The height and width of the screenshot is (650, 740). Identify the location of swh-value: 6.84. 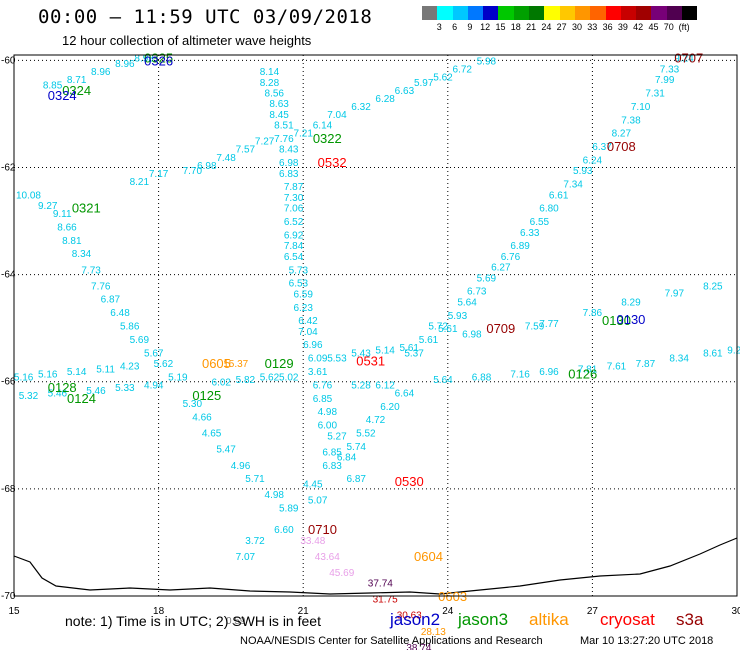
(347, 458).